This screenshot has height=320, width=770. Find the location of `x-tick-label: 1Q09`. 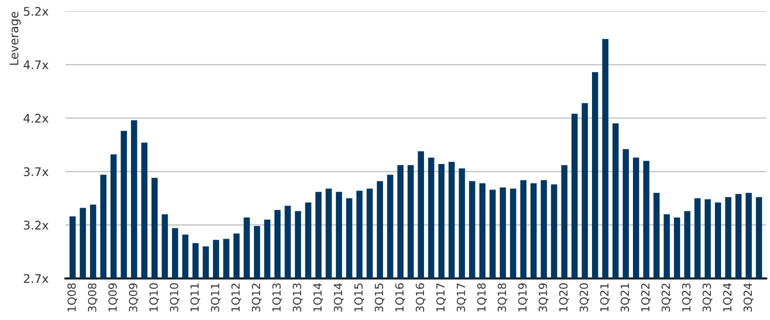

x-tick-label: 1Q09 is located at coordinates (113, 297).